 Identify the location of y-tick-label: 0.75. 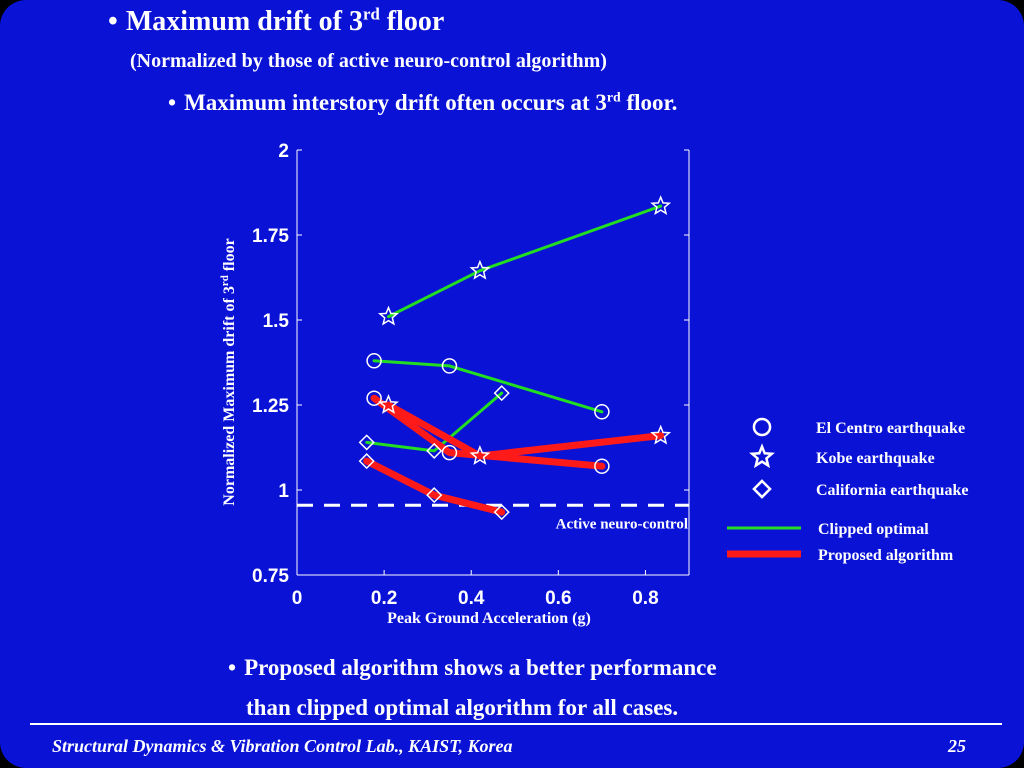
(270, 576).